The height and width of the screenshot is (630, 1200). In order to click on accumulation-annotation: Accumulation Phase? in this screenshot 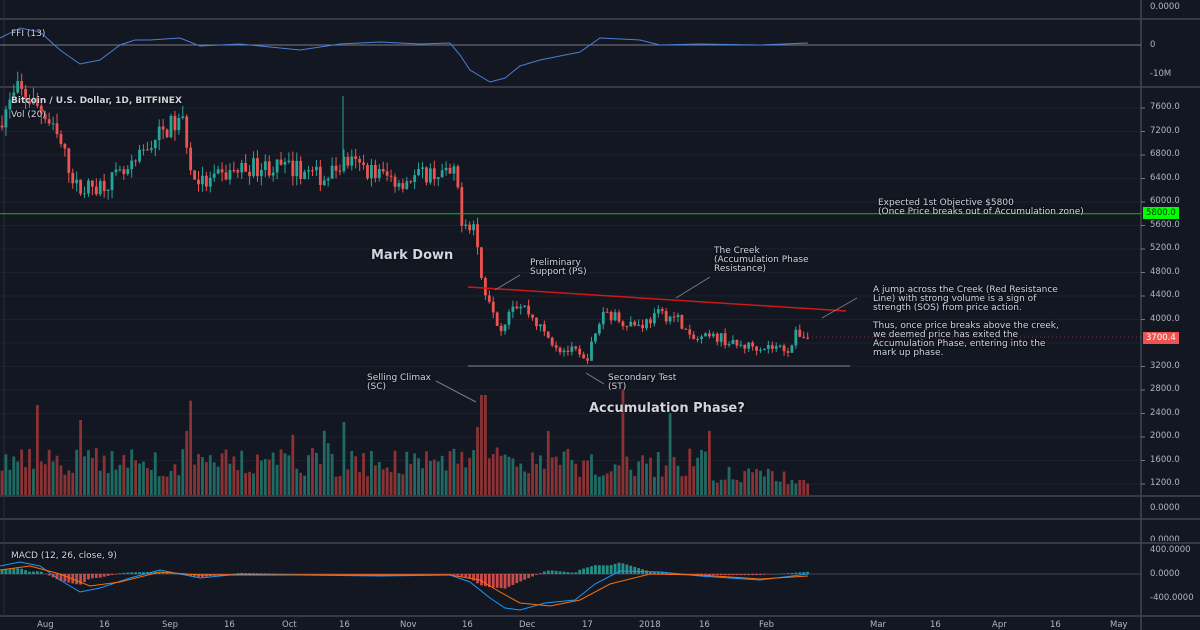, I will do `click(667, 408)`.